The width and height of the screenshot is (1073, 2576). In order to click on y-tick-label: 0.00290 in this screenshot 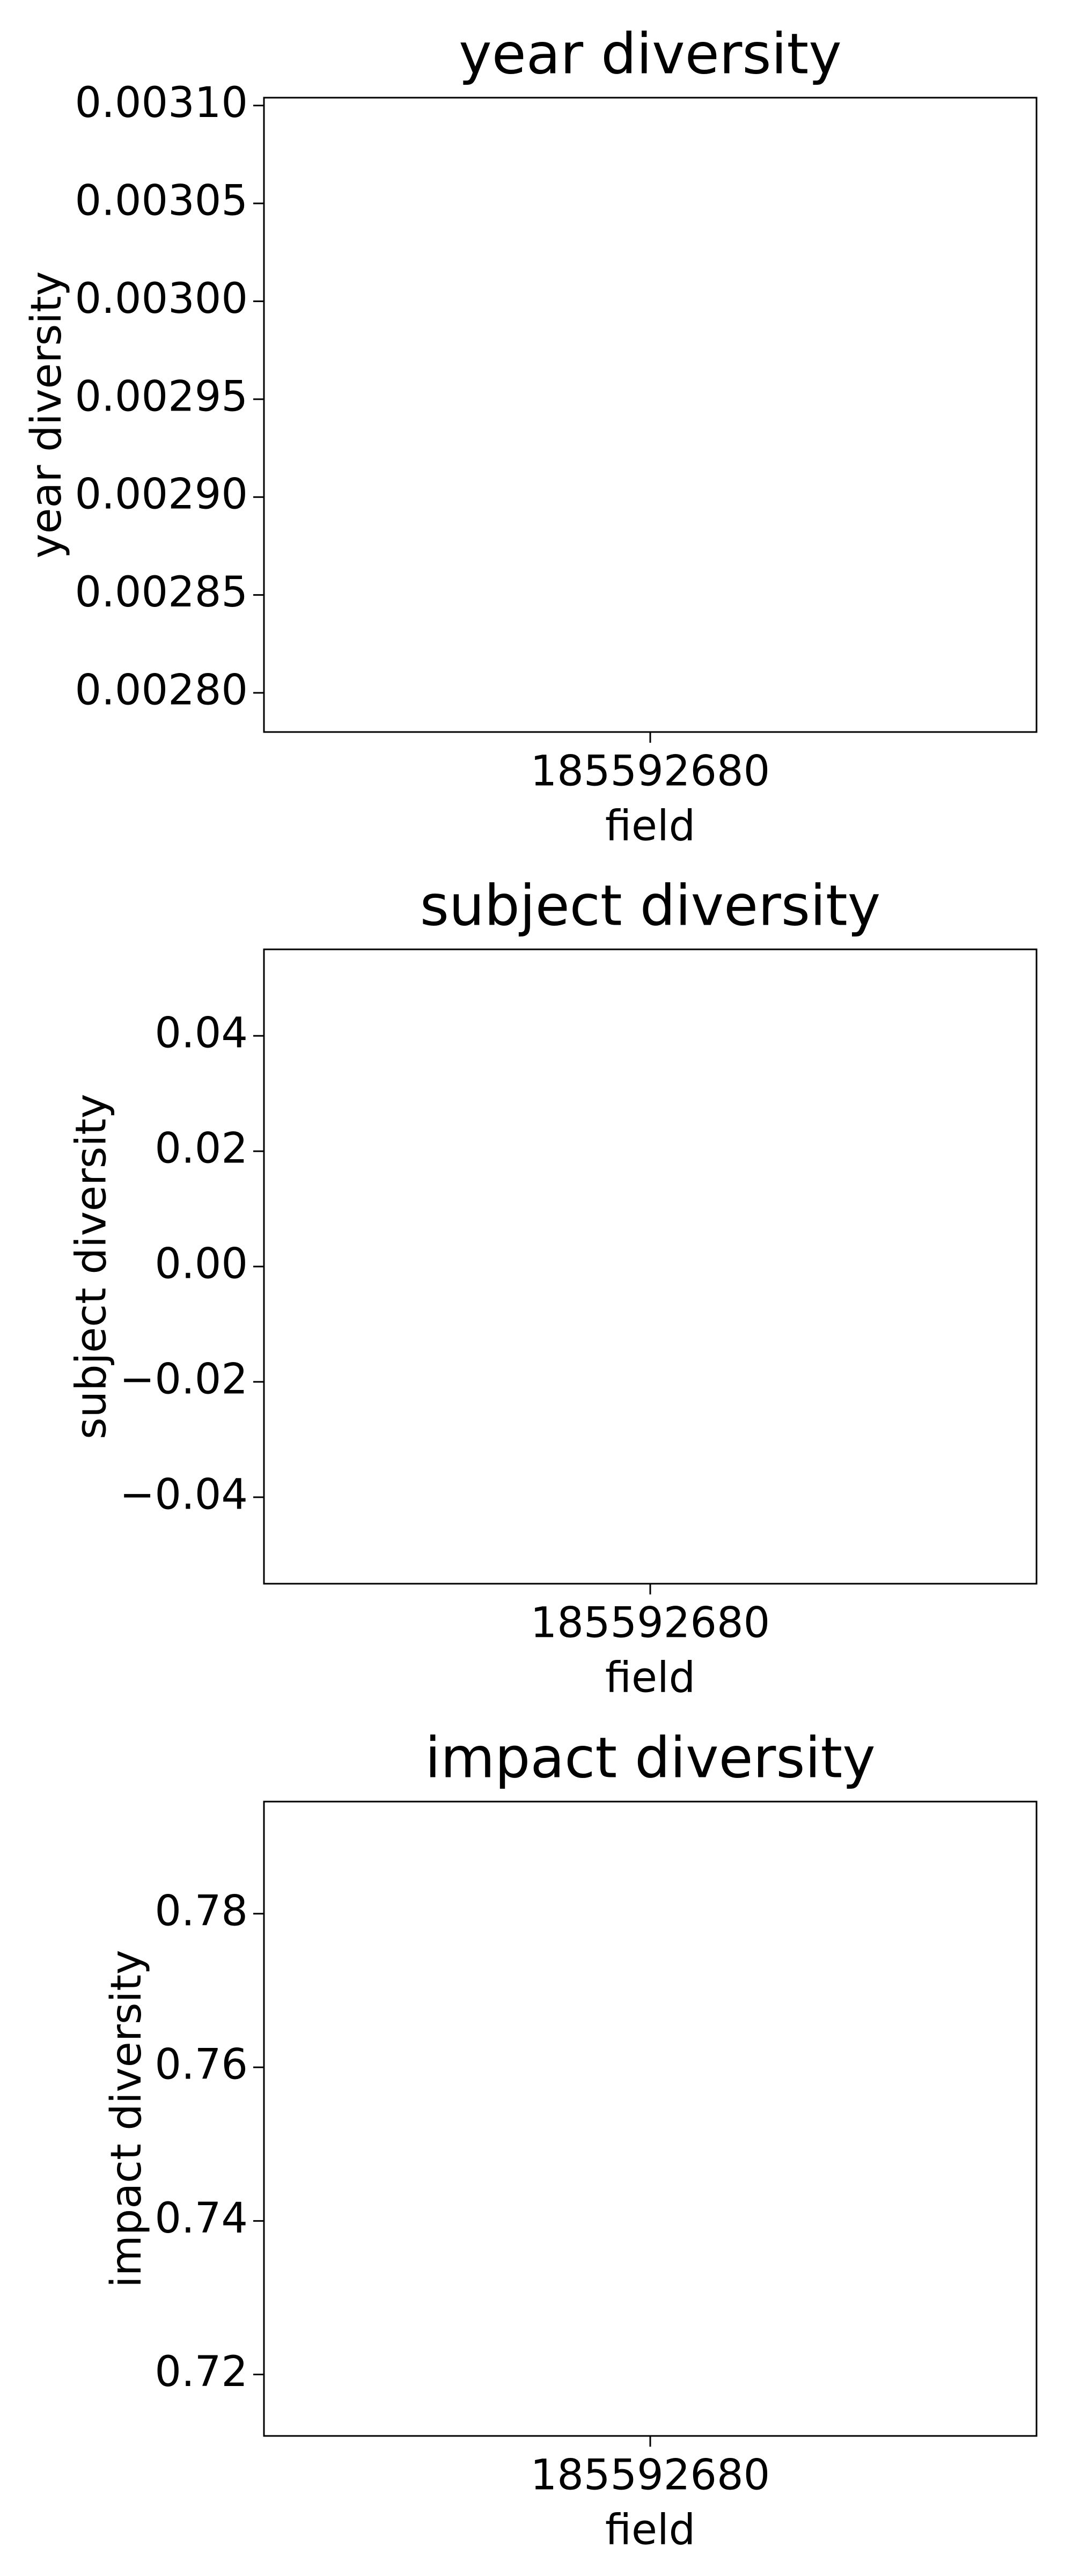, I will do `click(161, 495)`.